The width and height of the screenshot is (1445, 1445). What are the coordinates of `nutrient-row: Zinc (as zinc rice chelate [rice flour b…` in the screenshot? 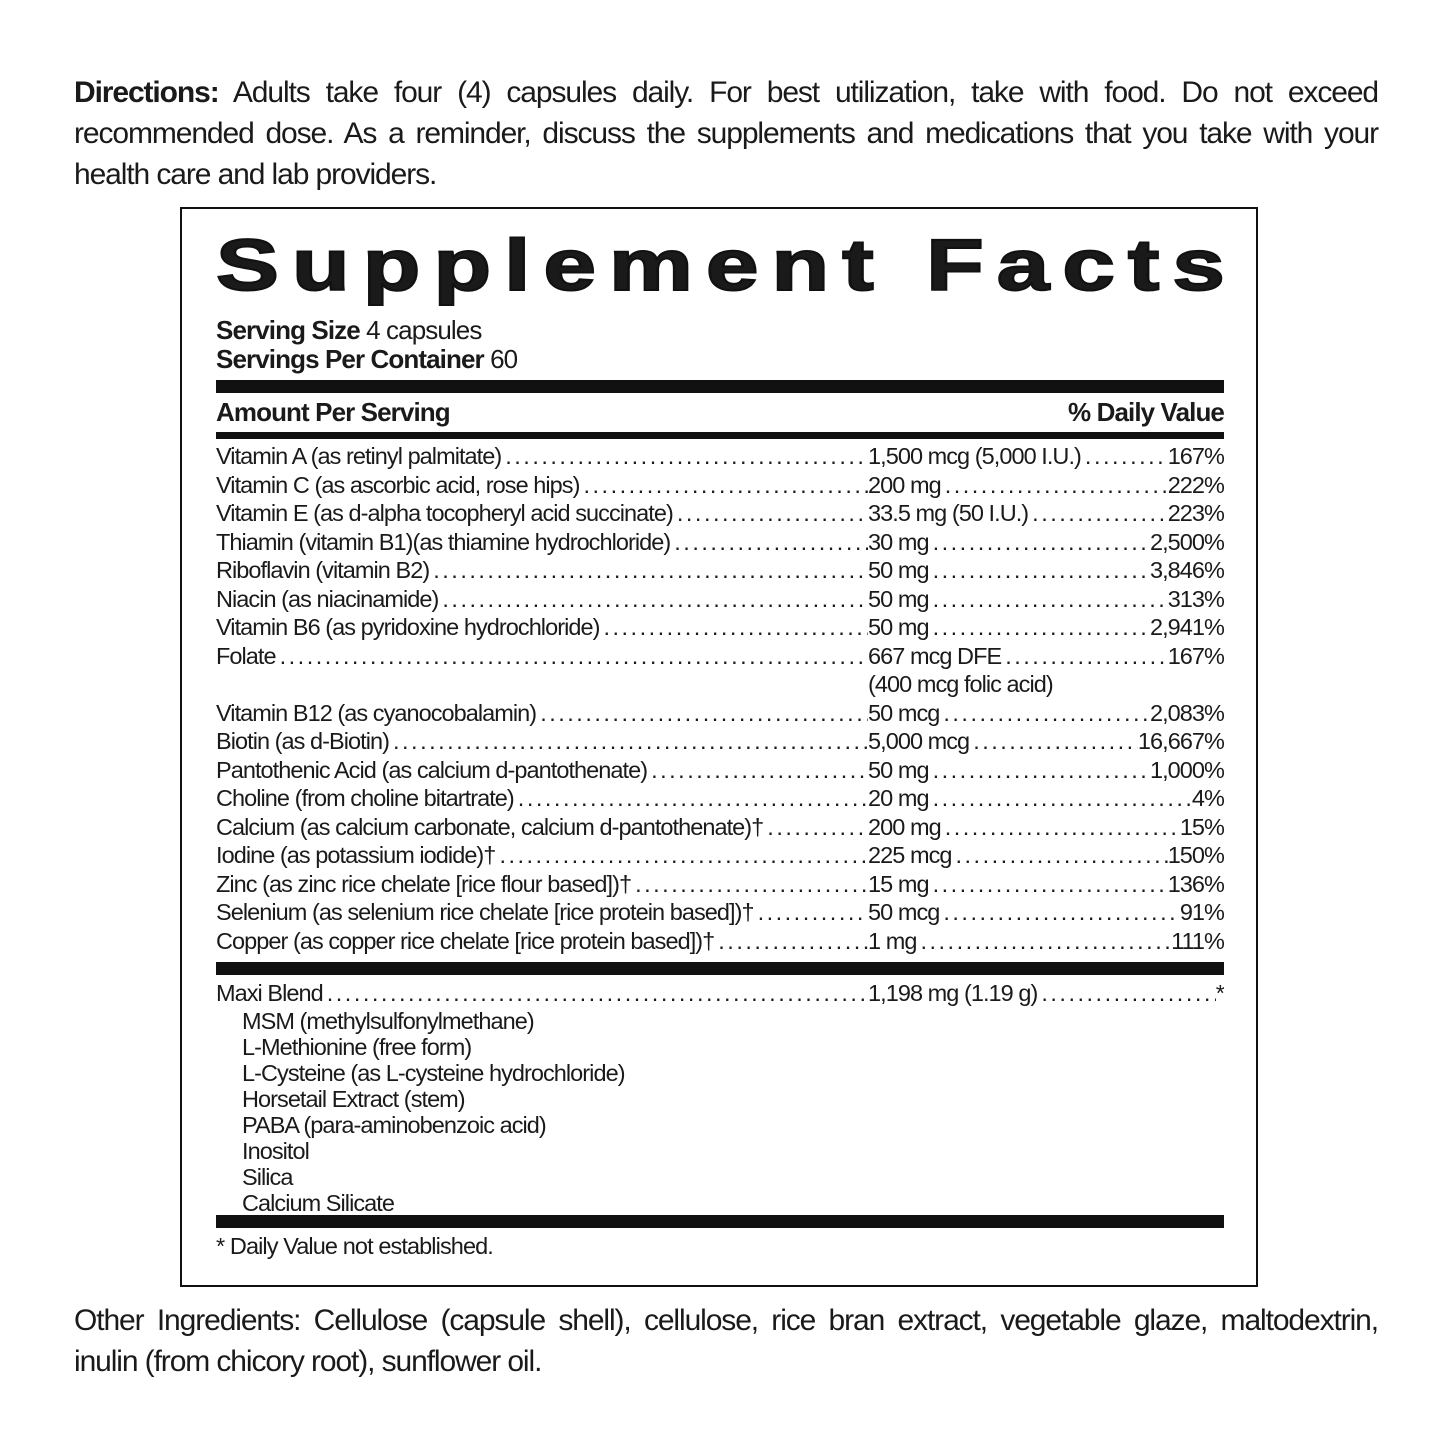 It's located at (720, 884).